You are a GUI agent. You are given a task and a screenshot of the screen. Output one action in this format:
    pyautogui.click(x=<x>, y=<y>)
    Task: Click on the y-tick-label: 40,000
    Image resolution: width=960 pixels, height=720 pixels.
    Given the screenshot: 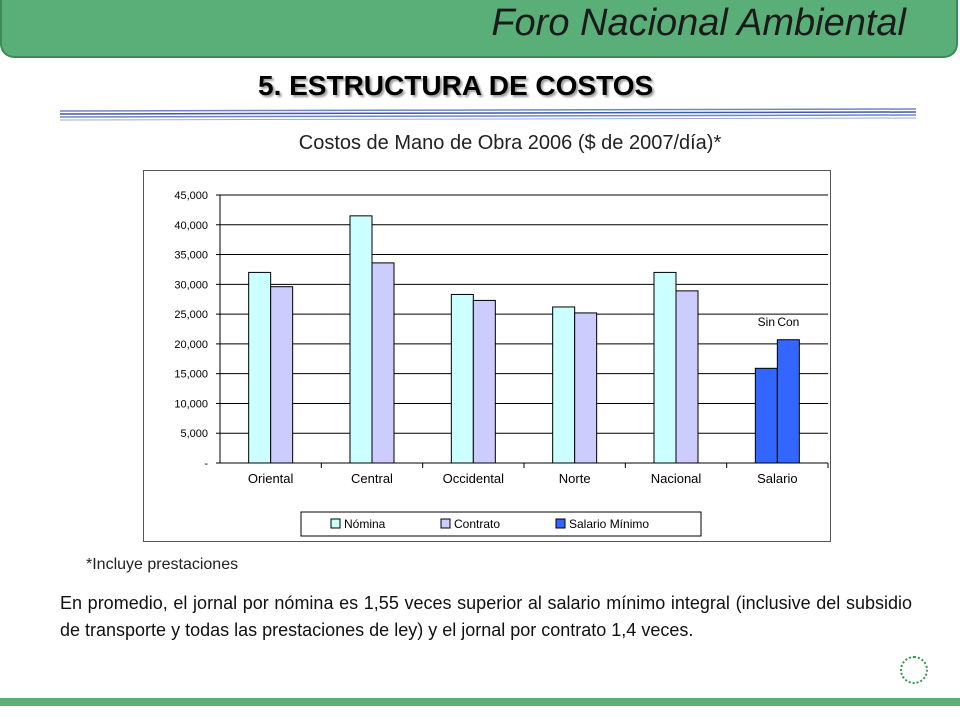 What is the action you would take?
    pyautogui.click(x=191, y=226)
    